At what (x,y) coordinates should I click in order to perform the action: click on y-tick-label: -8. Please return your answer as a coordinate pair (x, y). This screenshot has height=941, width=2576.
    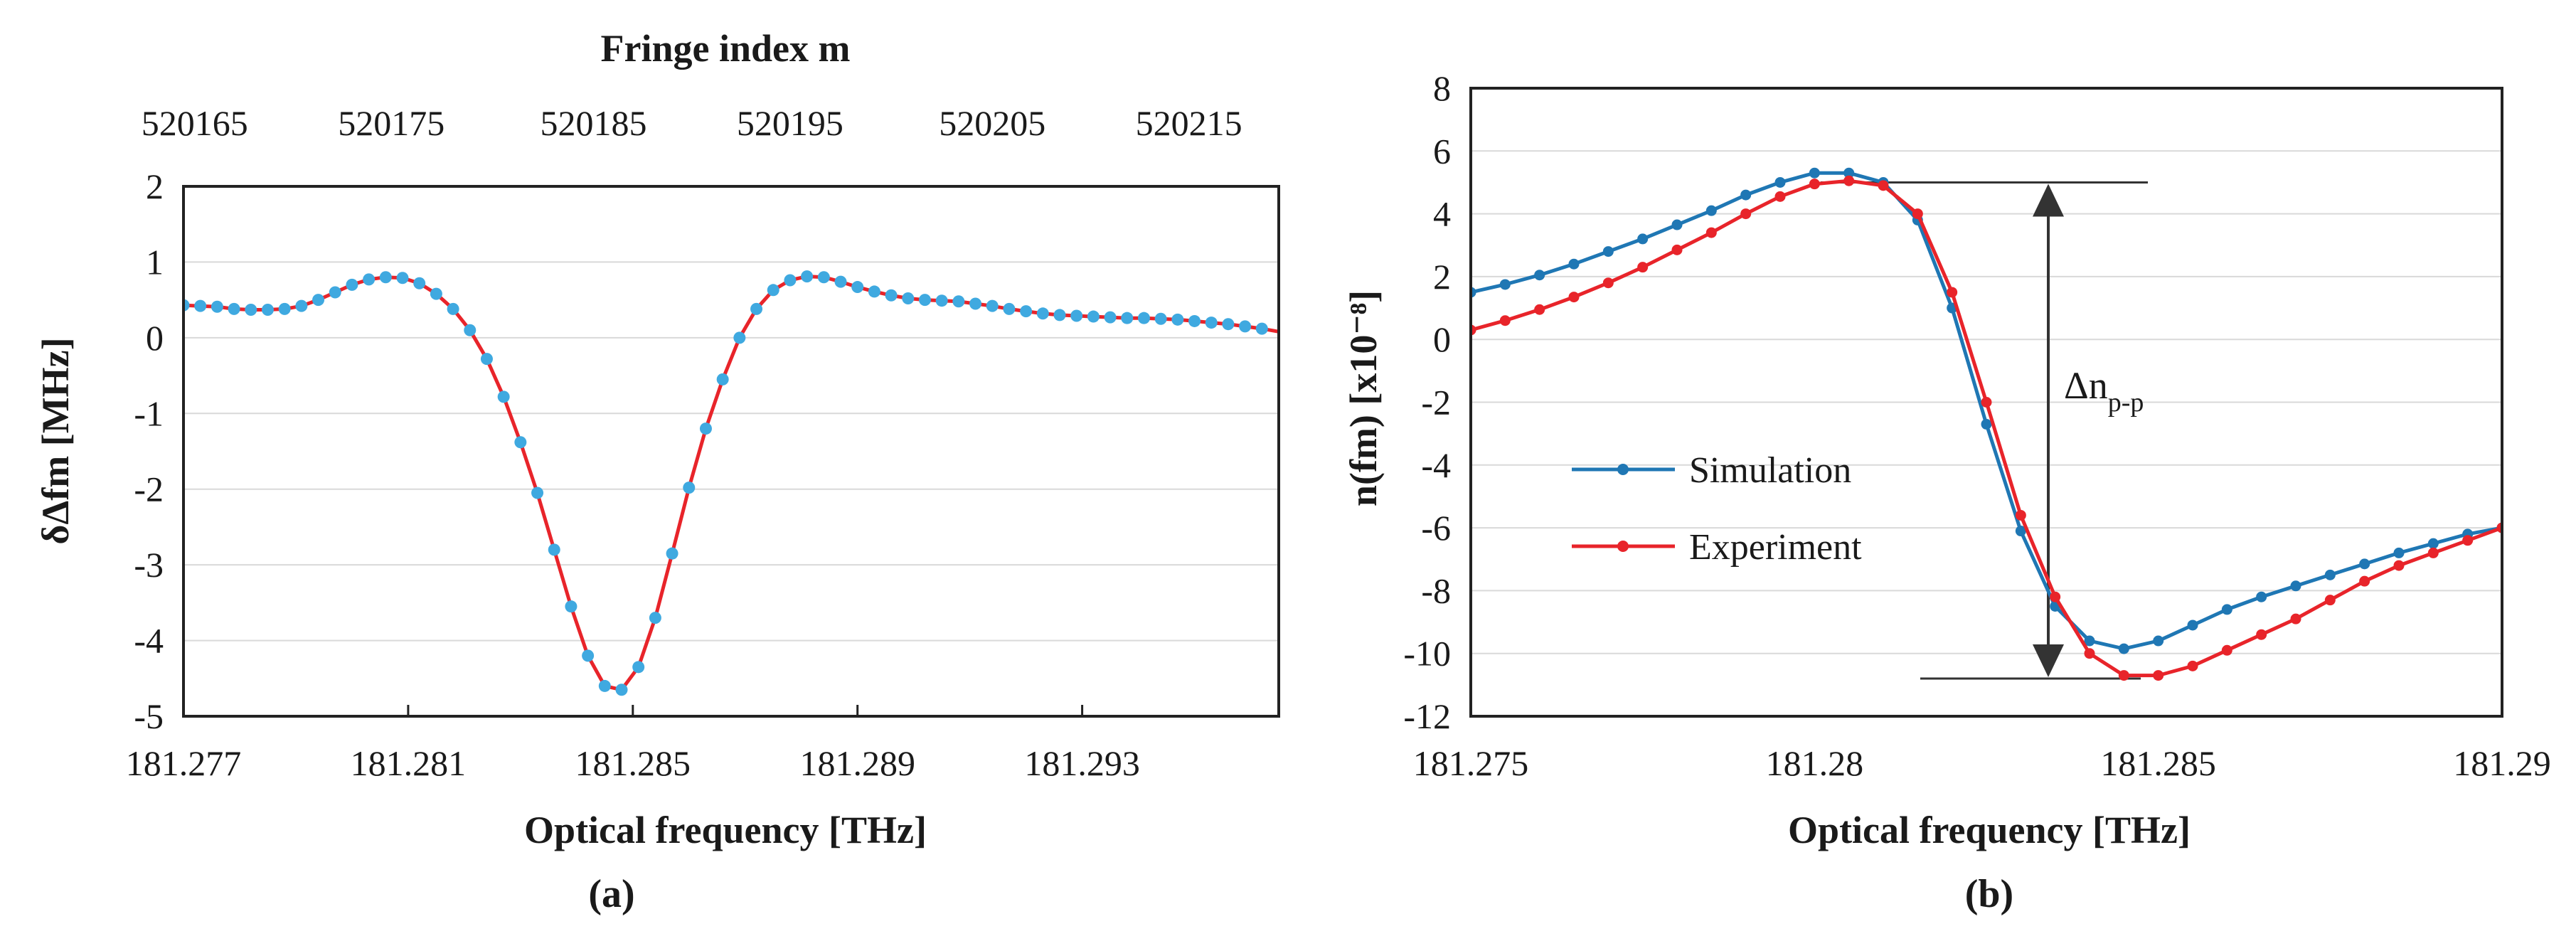
    Looking at the image, I should click on (1436, 590).